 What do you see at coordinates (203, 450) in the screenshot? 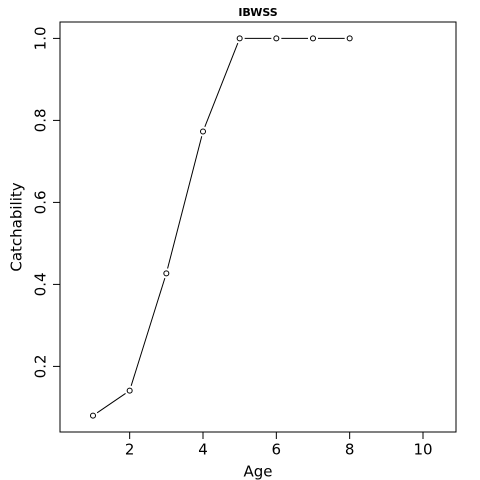
I see `x-tick-label: 4` at bounding box center [203, 450].